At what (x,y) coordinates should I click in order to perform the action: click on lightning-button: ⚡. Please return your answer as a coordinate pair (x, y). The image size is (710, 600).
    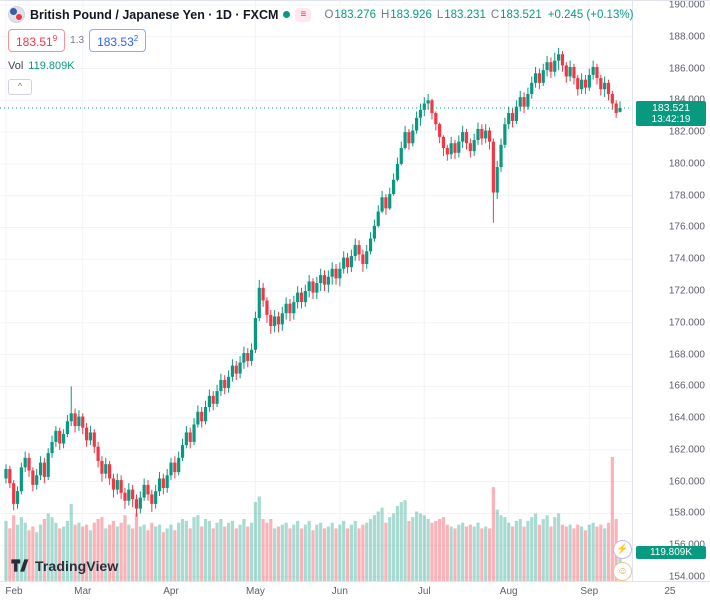
    Looking at the image, I should click on (622, 549).